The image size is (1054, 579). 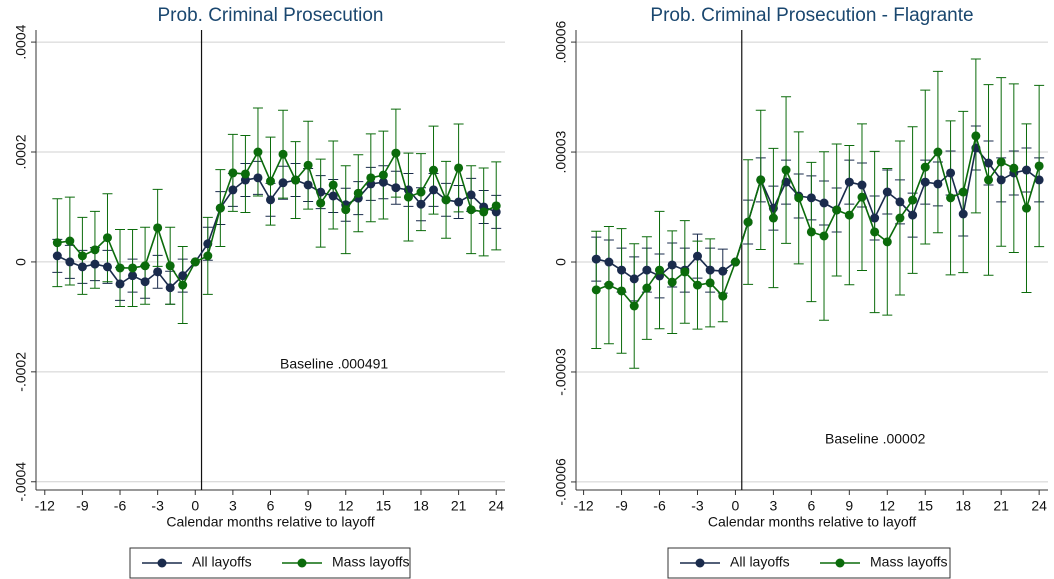 I want to click on chart-title: Prob. Criminal Prosecution, so click(x=271, y=15).